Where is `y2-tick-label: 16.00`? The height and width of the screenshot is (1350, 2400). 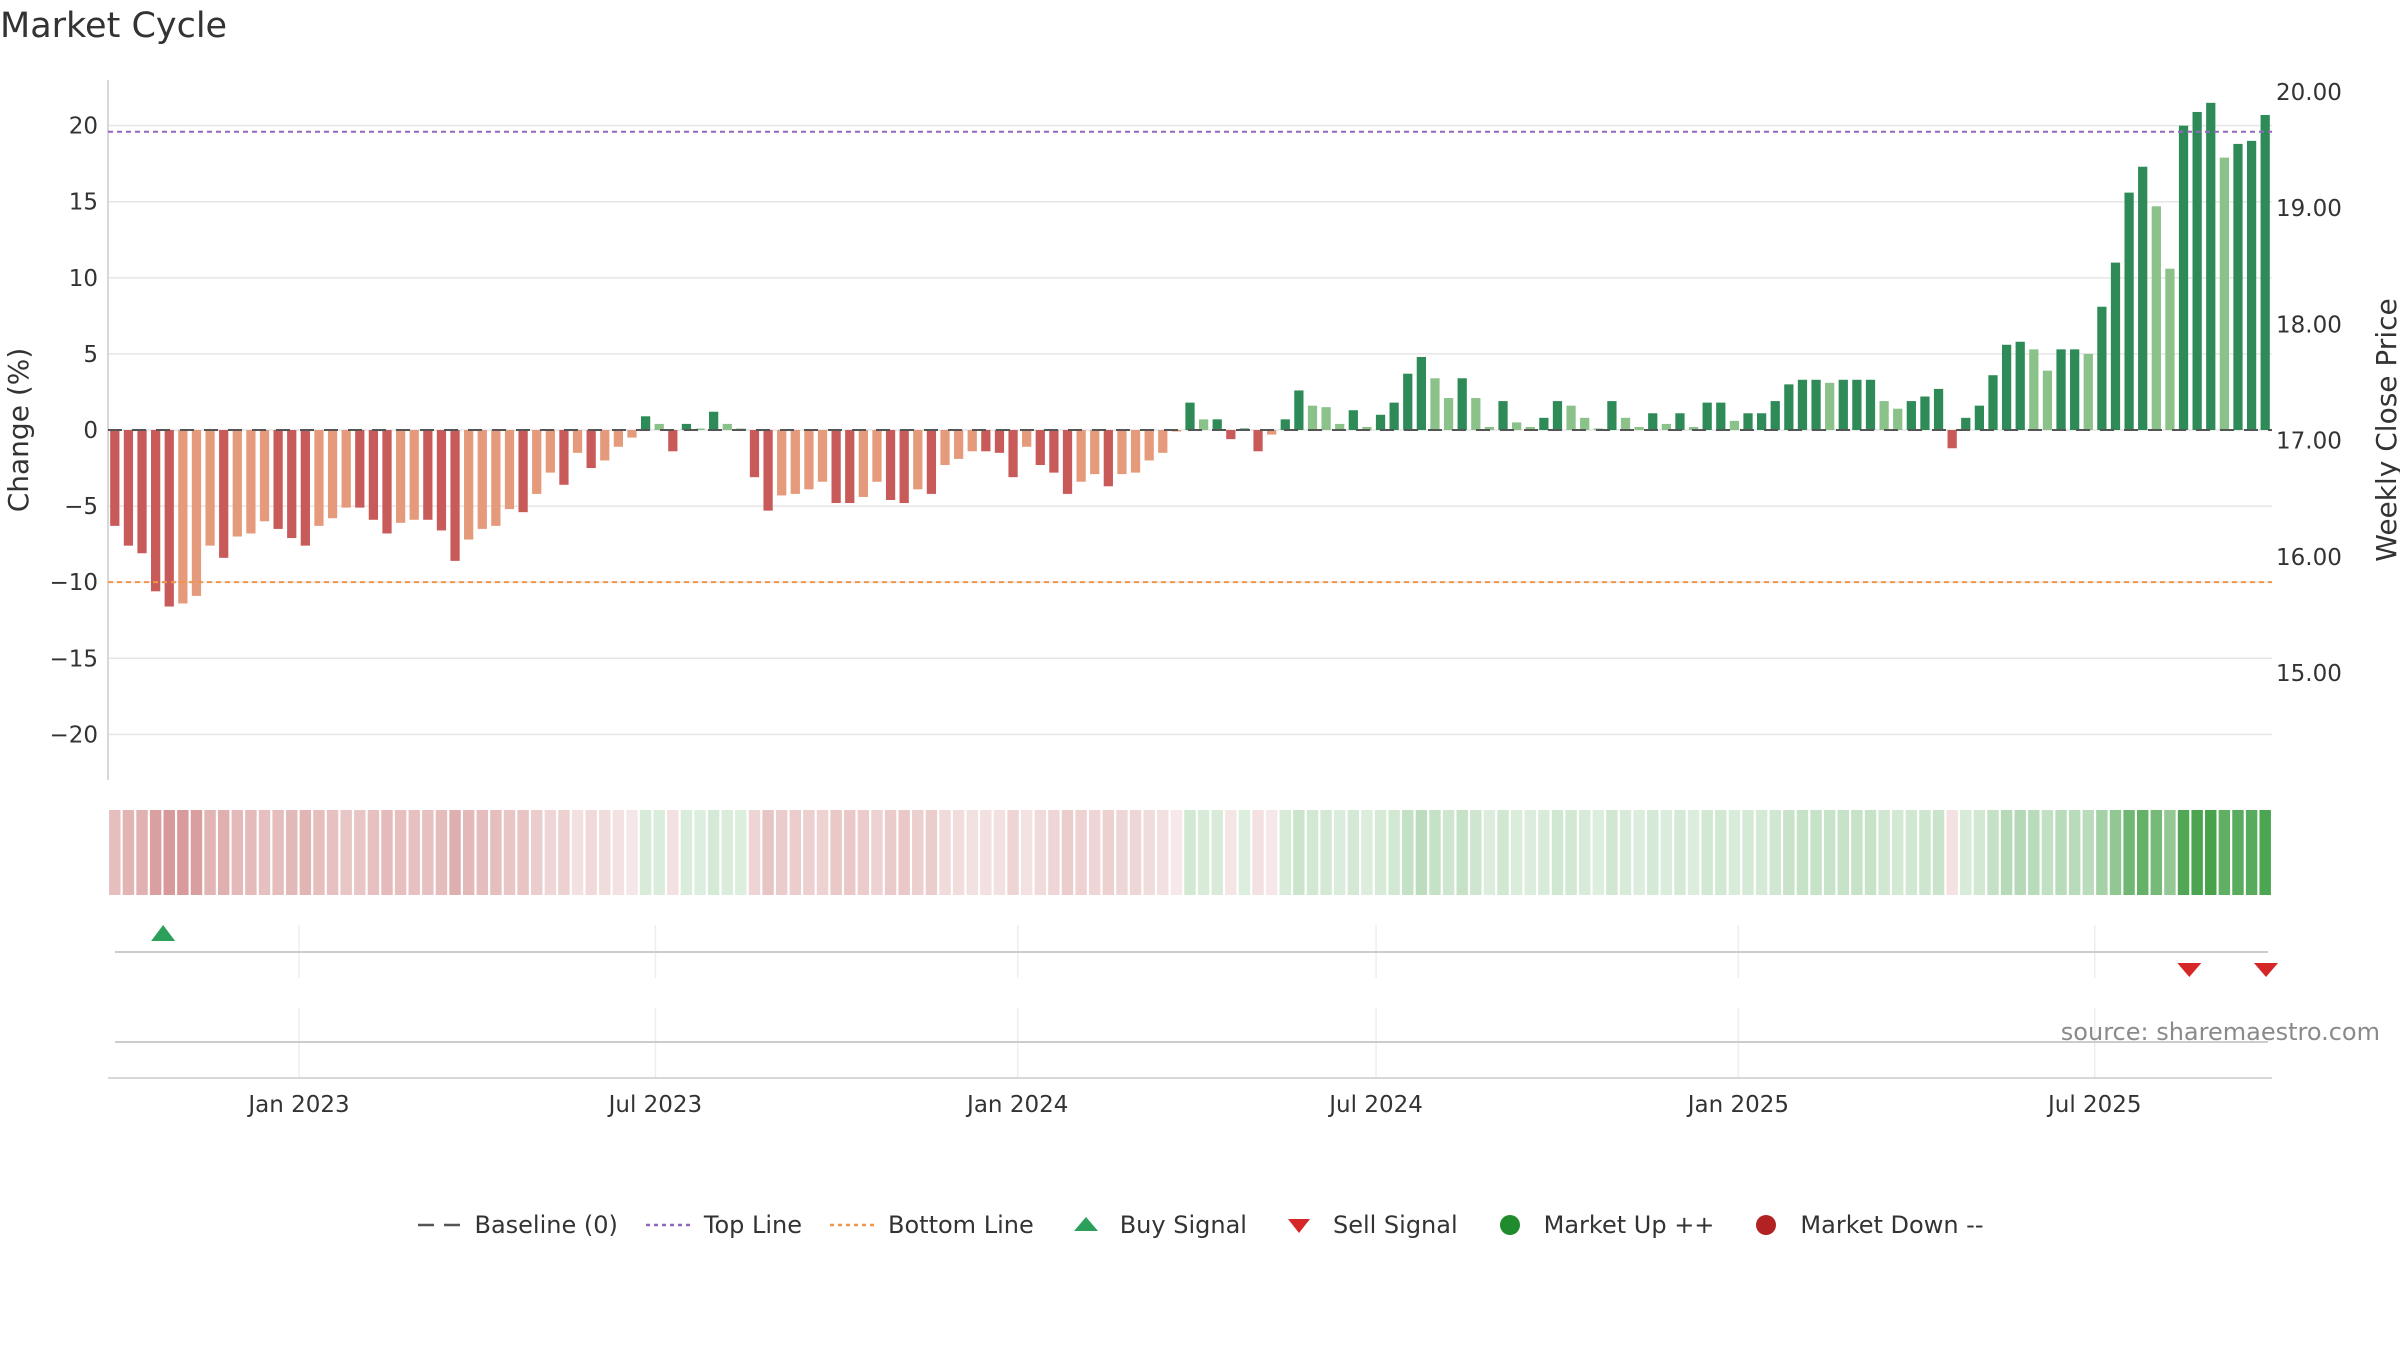
y2-tick-label: 16.00 is located at coordinates (2309, 558).